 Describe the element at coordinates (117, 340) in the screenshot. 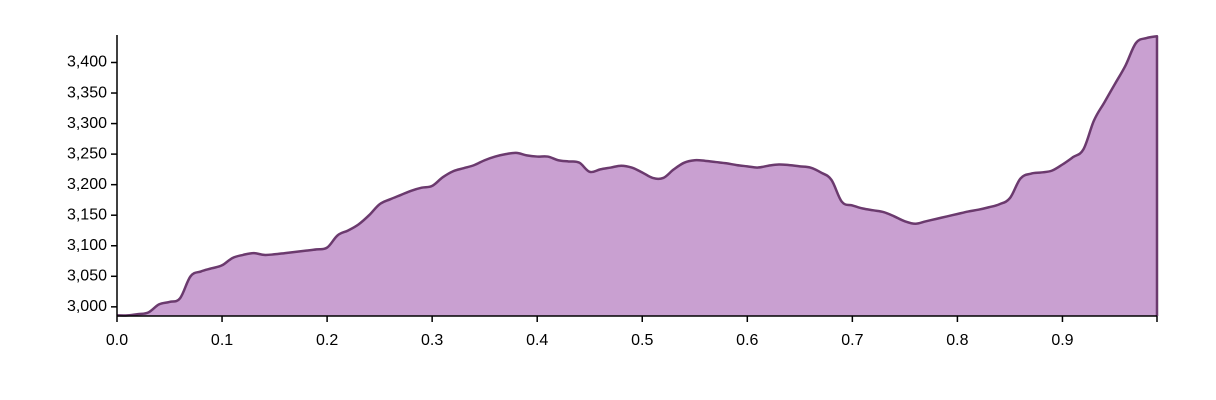

I see `x-tick-label: 0.0` at that location.